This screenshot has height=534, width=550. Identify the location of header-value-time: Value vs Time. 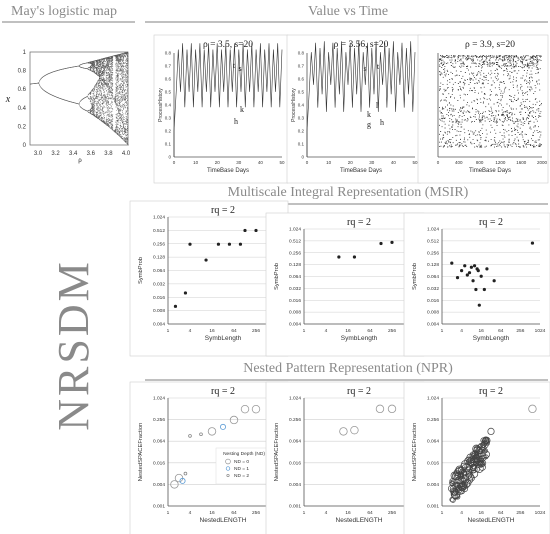
(348, 11).